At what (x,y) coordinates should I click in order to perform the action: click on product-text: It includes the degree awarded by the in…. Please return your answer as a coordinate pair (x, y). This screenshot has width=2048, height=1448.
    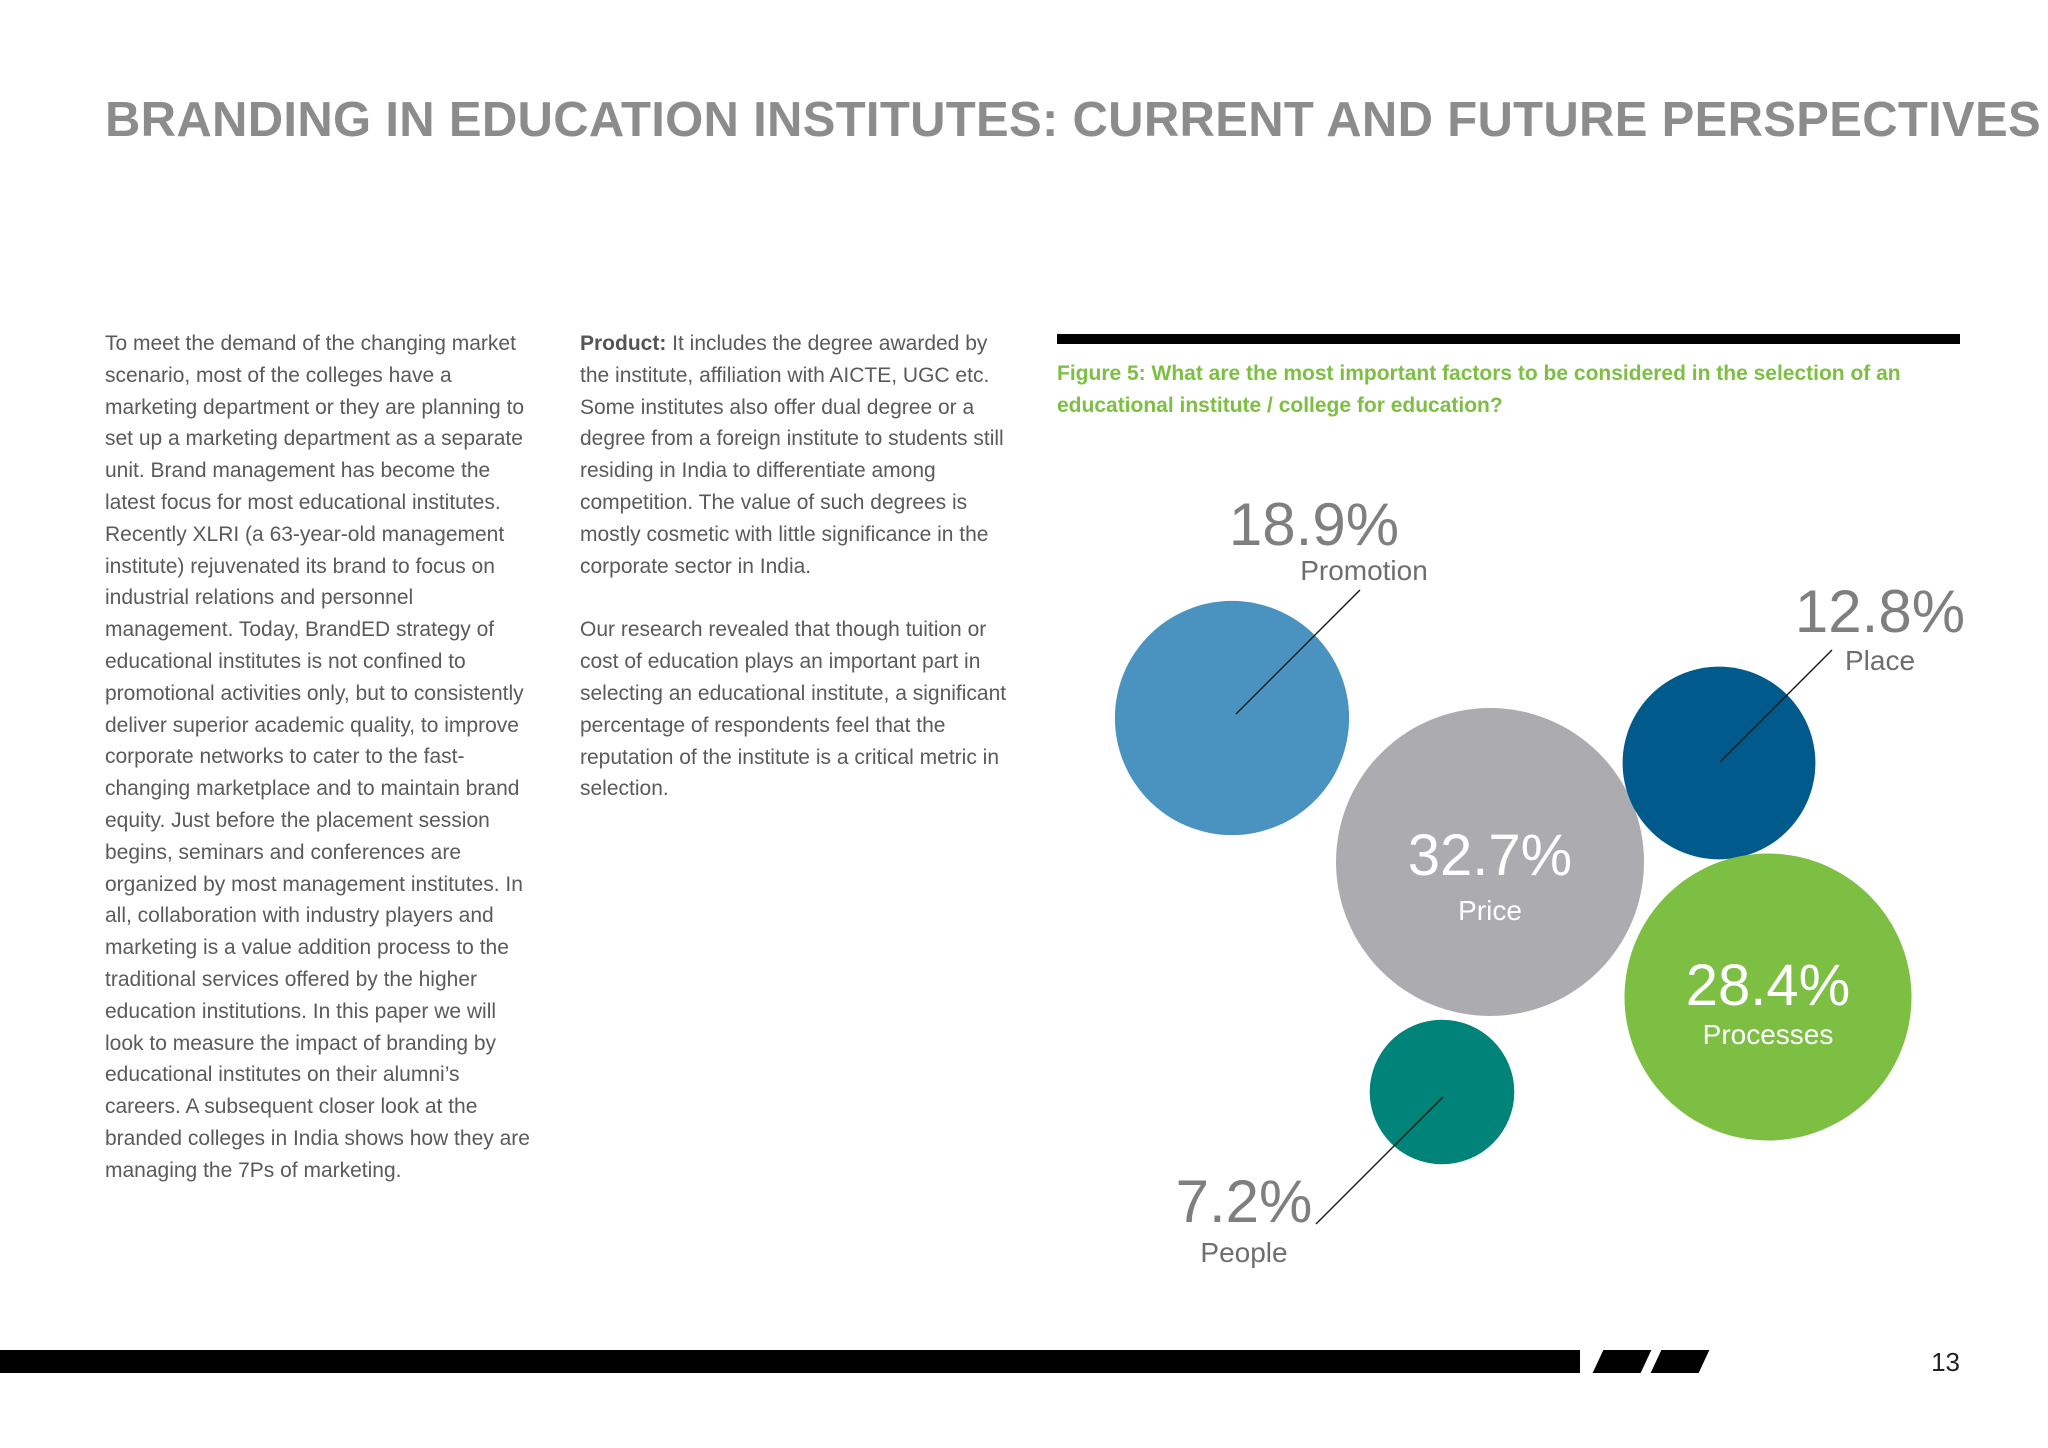
    Looking at the image, I should click on (792, 455).